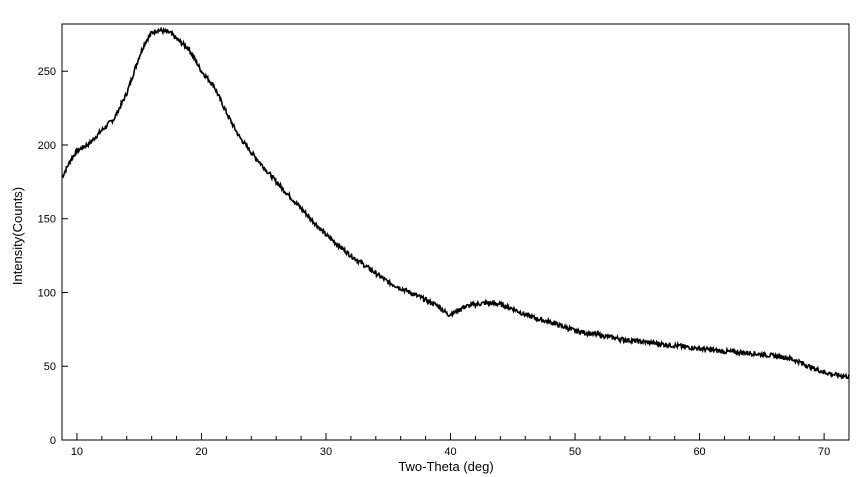 The width and height of the screenshot is (865, 477). Describe the element at coordinates (699, 452) in the screenshot. I see `x-tick-label: 60` at that location.